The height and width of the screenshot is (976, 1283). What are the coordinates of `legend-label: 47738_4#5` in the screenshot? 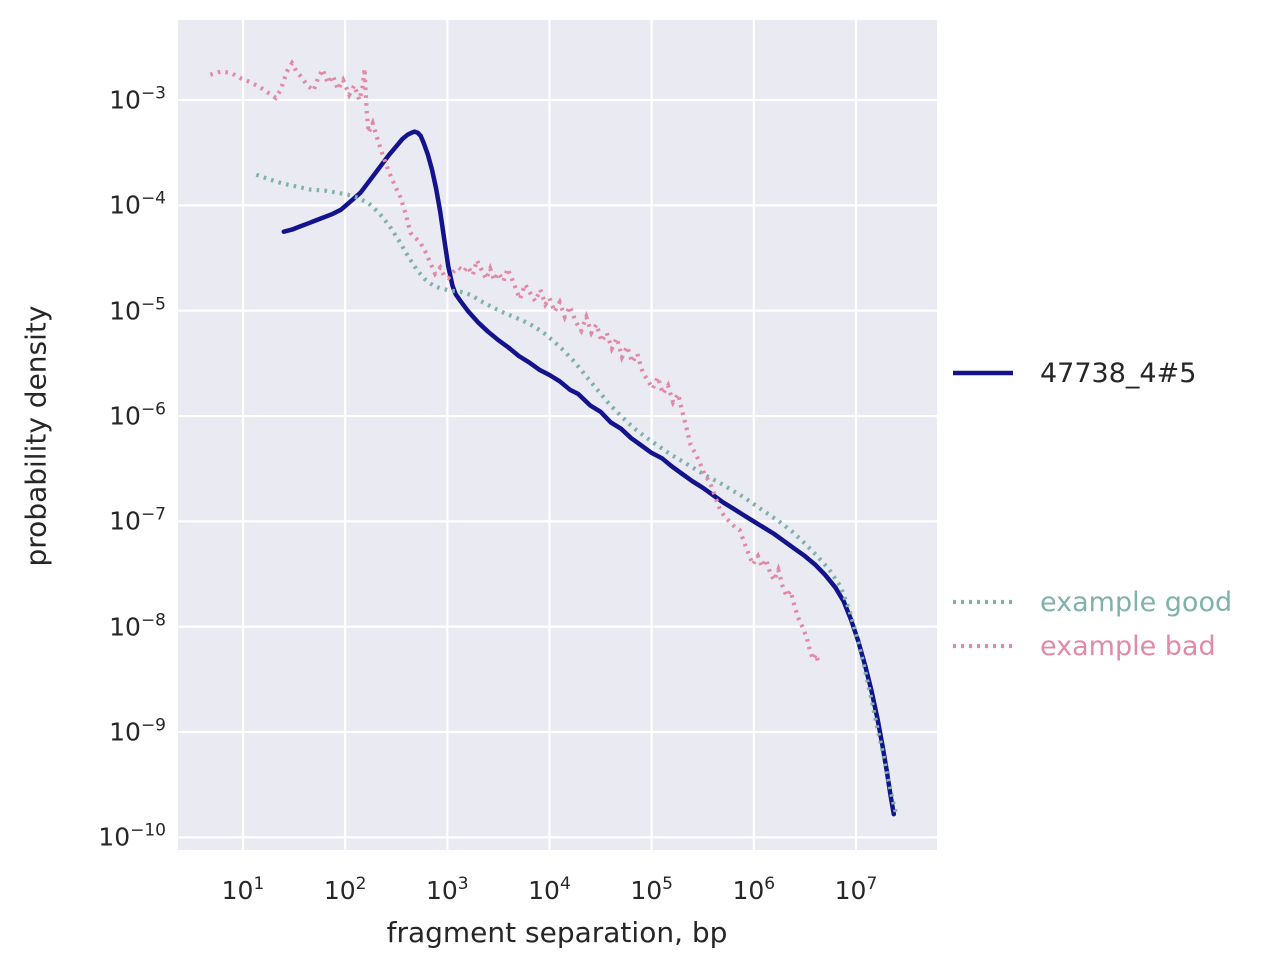 It's located at (1118, 373).